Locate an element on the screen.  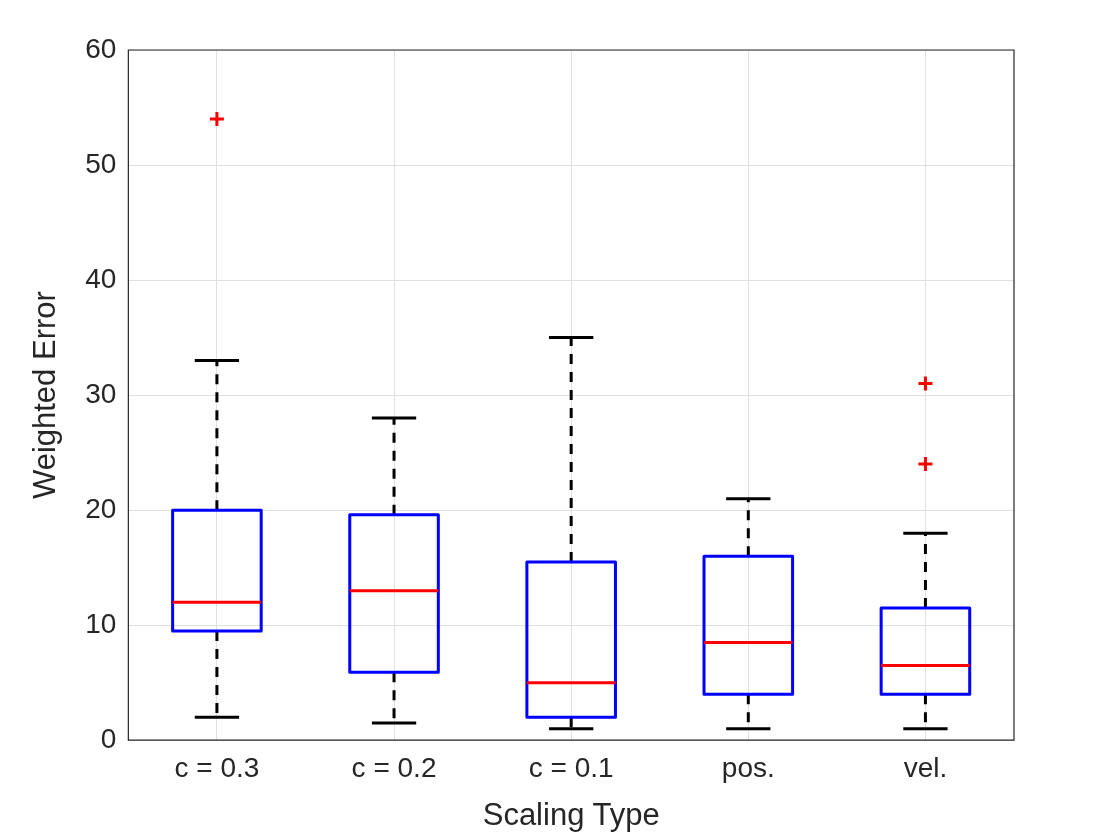
x-tick-label: c = 0.1 is located at coordinates (571, 767).